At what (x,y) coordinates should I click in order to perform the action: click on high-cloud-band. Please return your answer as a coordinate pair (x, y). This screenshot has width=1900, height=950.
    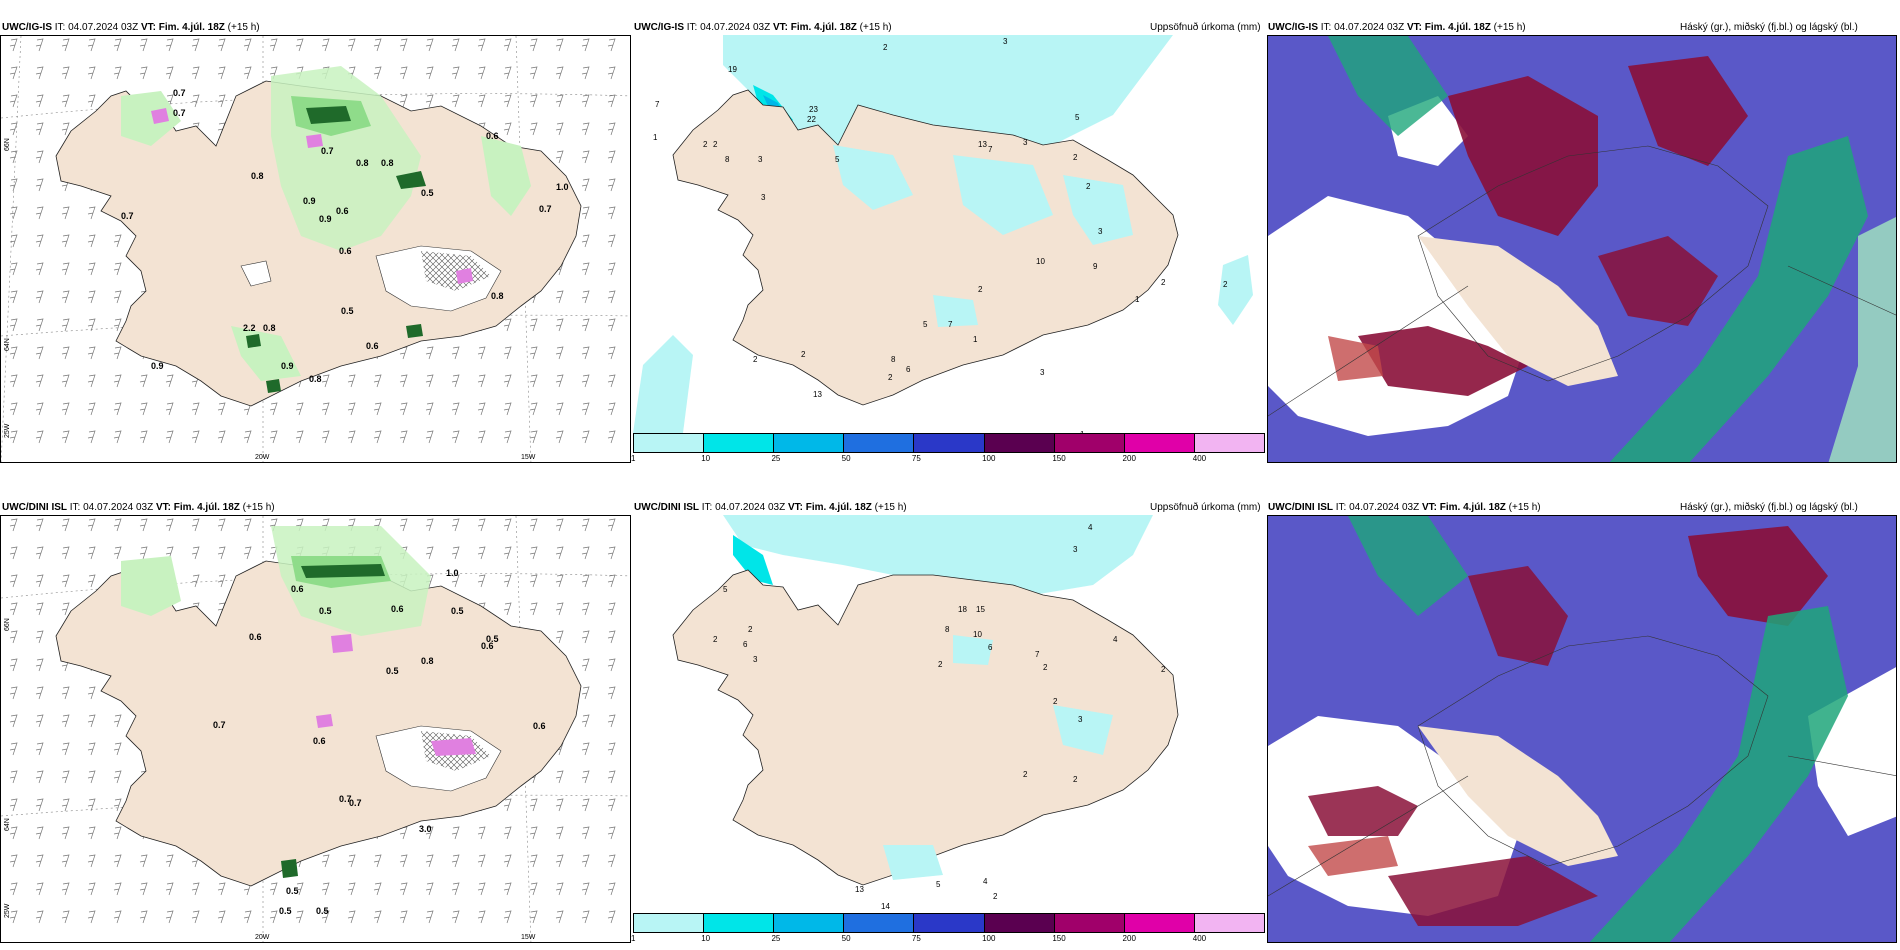
    Looking at the image, I should click on (1738, 299).